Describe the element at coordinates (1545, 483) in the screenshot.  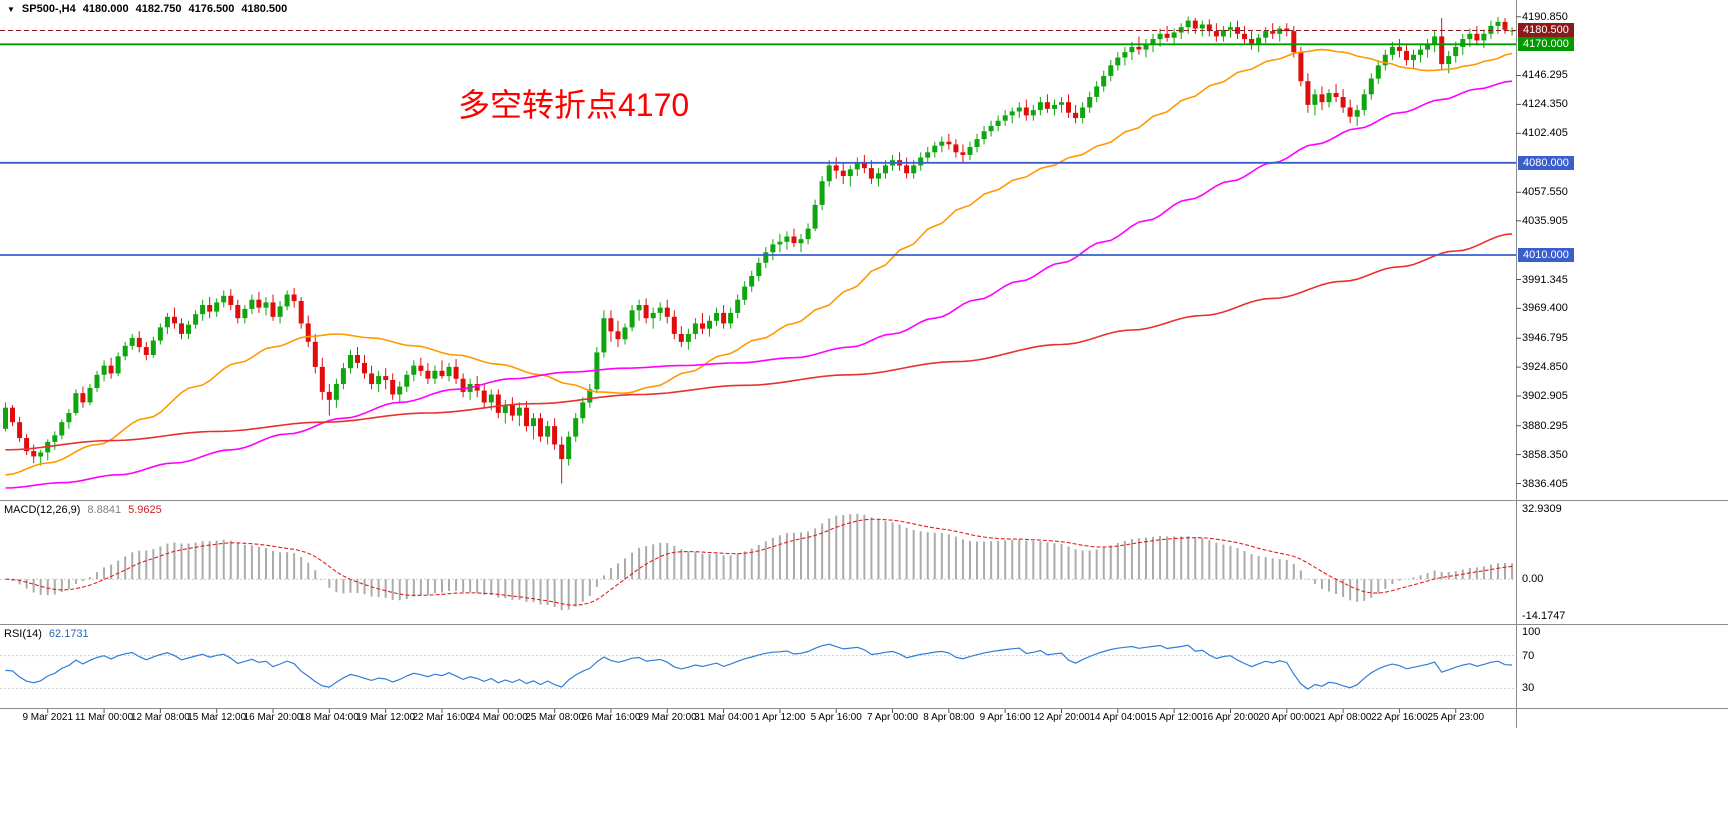
I see `price-tick-label: 3836.405` at that location.